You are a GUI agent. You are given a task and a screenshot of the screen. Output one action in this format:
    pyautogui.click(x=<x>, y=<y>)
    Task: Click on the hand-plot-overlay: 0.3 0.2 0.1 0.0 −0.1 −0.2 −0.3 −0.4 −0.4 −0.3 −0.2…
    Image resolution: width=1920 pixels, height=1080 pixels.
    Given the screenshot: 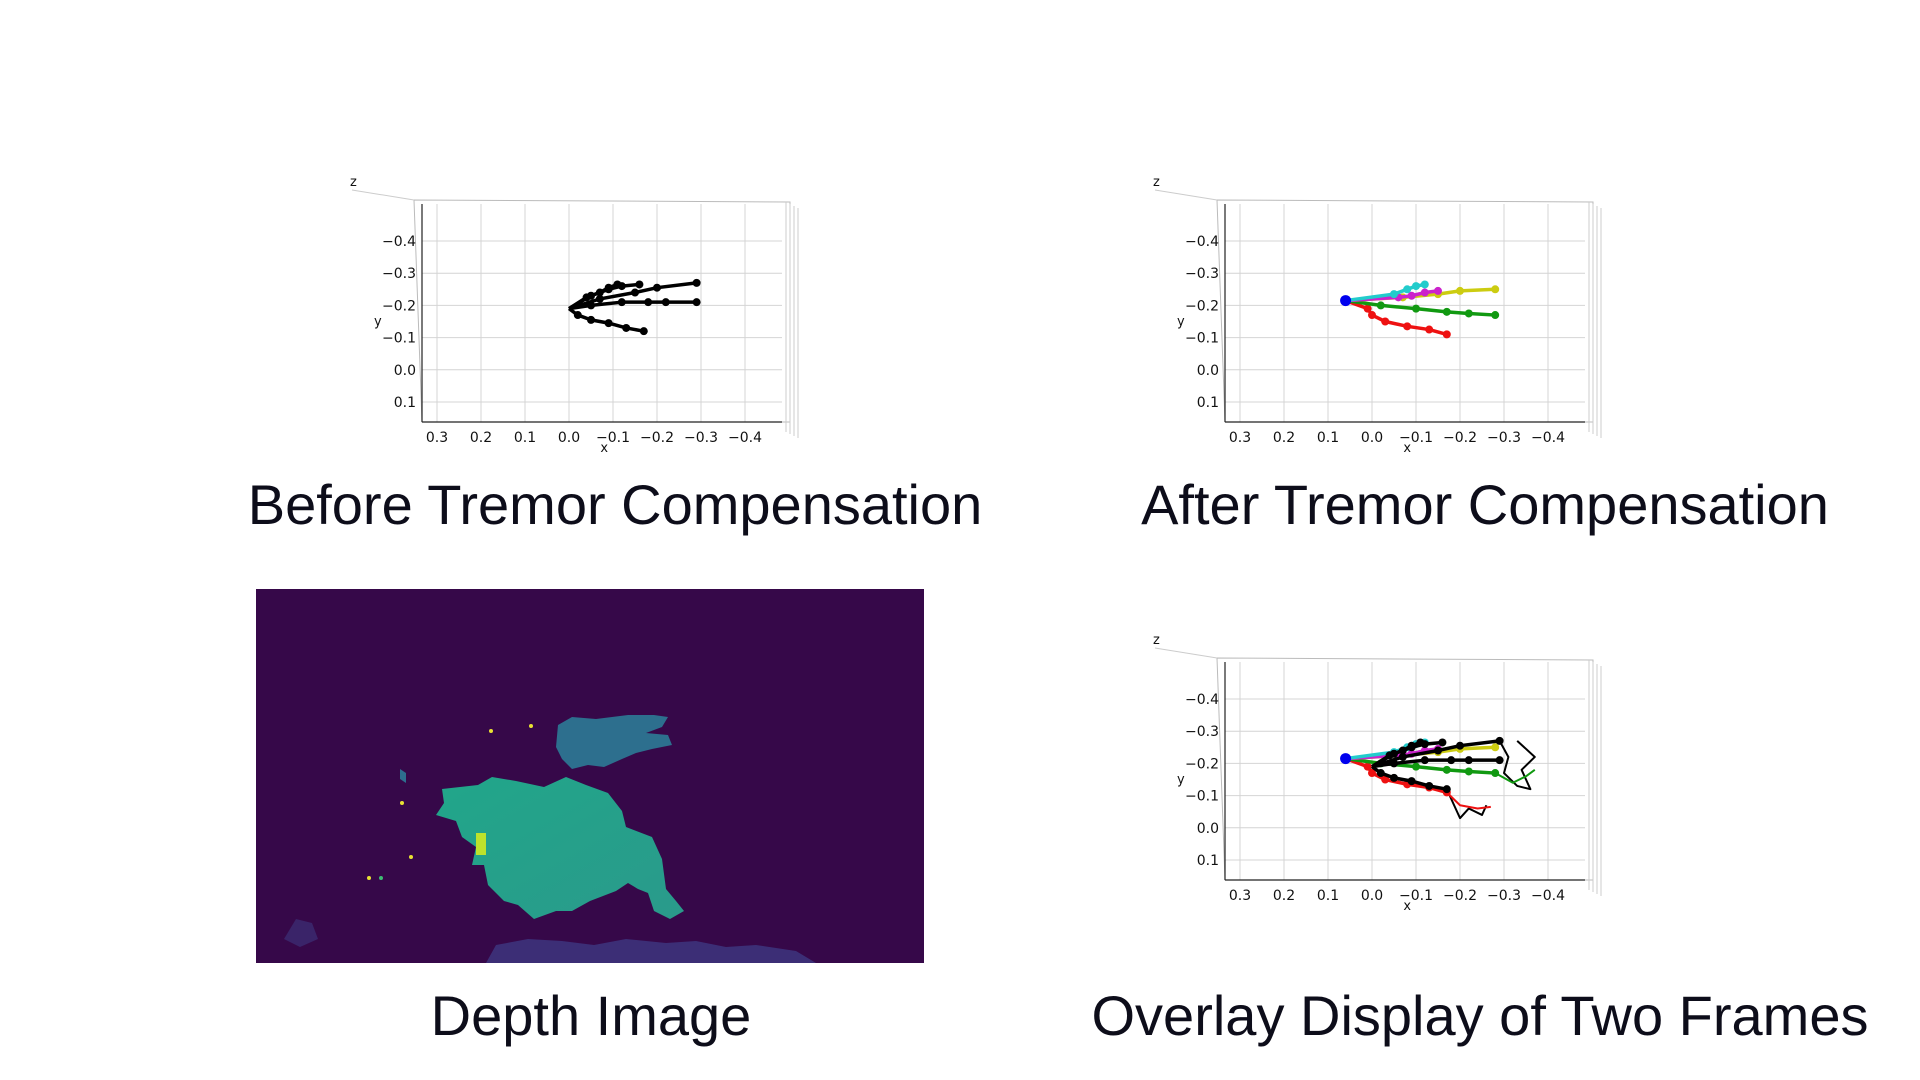 What is the action you would take?
    pyautogui.click(x=1389, y=775)
    